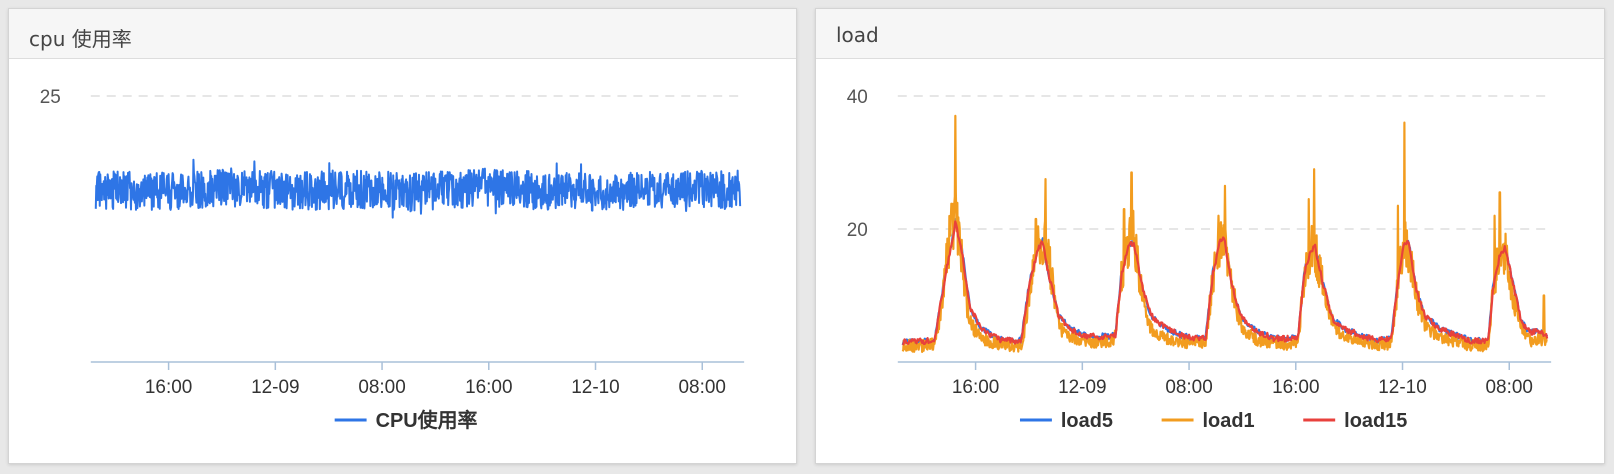 The image size is (1614, 474). I want to click on series-line-CPU使用率, so click(418, 188).